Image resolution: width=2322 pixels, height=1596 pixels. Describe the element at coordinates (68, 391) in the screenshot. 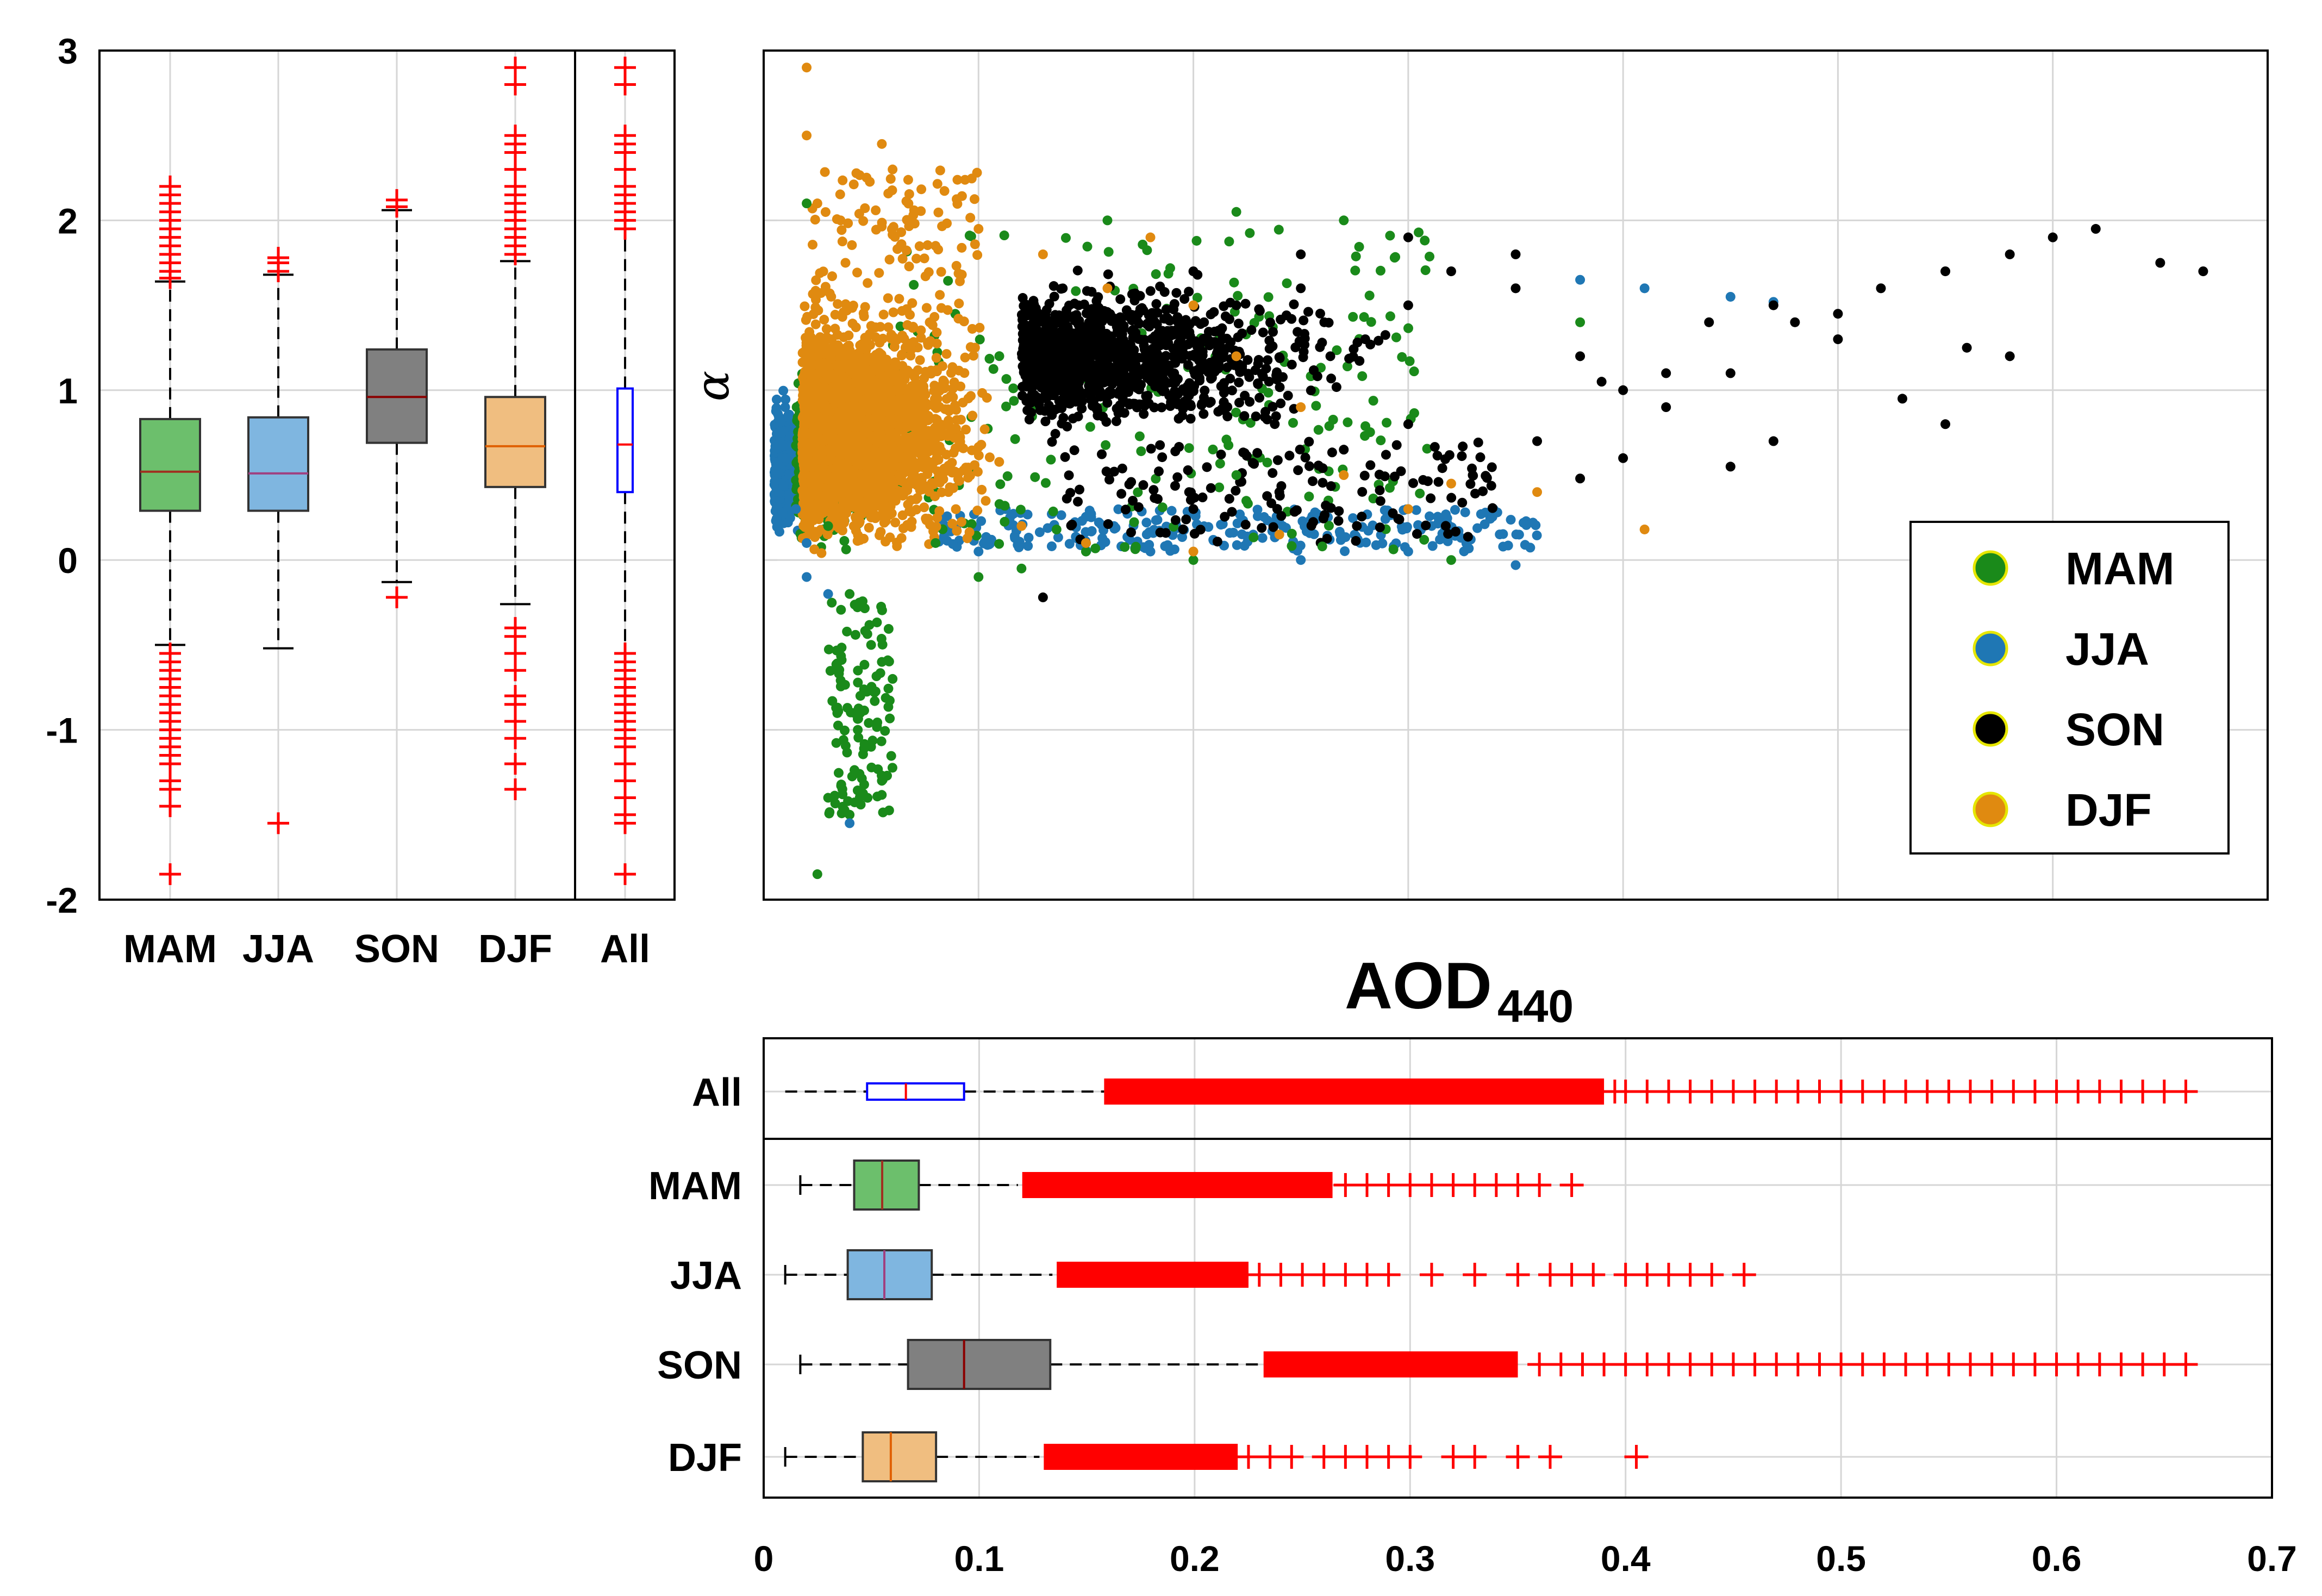

I see `alpha-y-tick-label: 1` at that location.